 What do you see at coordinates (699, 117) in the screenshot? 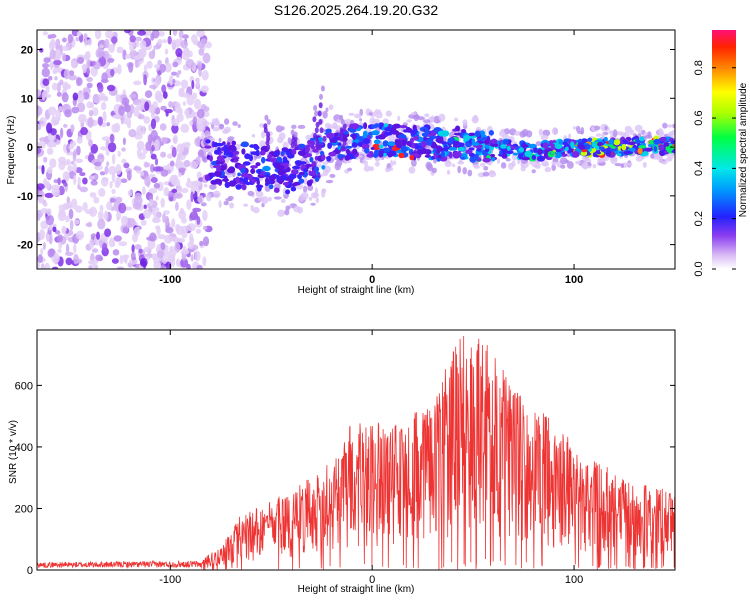
I see `colorbar-tick-label: 0.6` at bounding box center [699, 117].